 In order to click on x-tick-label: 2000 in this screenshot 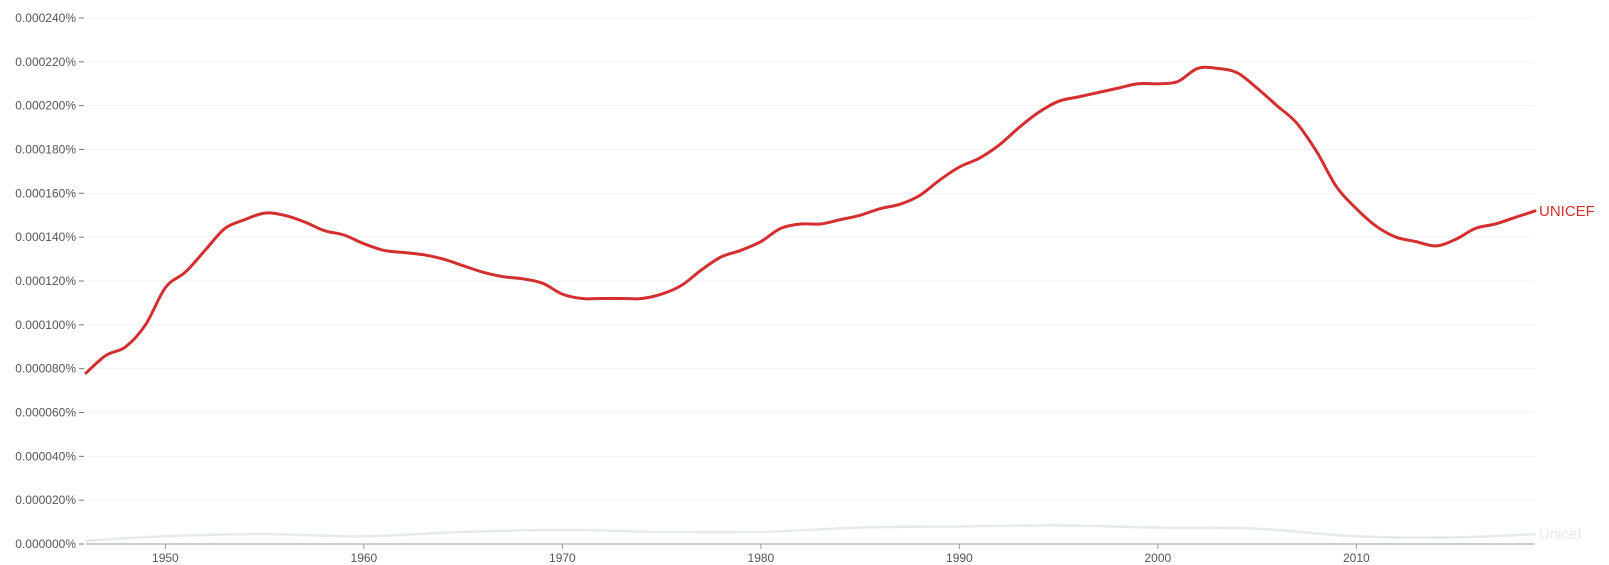, I will do `click(1158, 558)`.